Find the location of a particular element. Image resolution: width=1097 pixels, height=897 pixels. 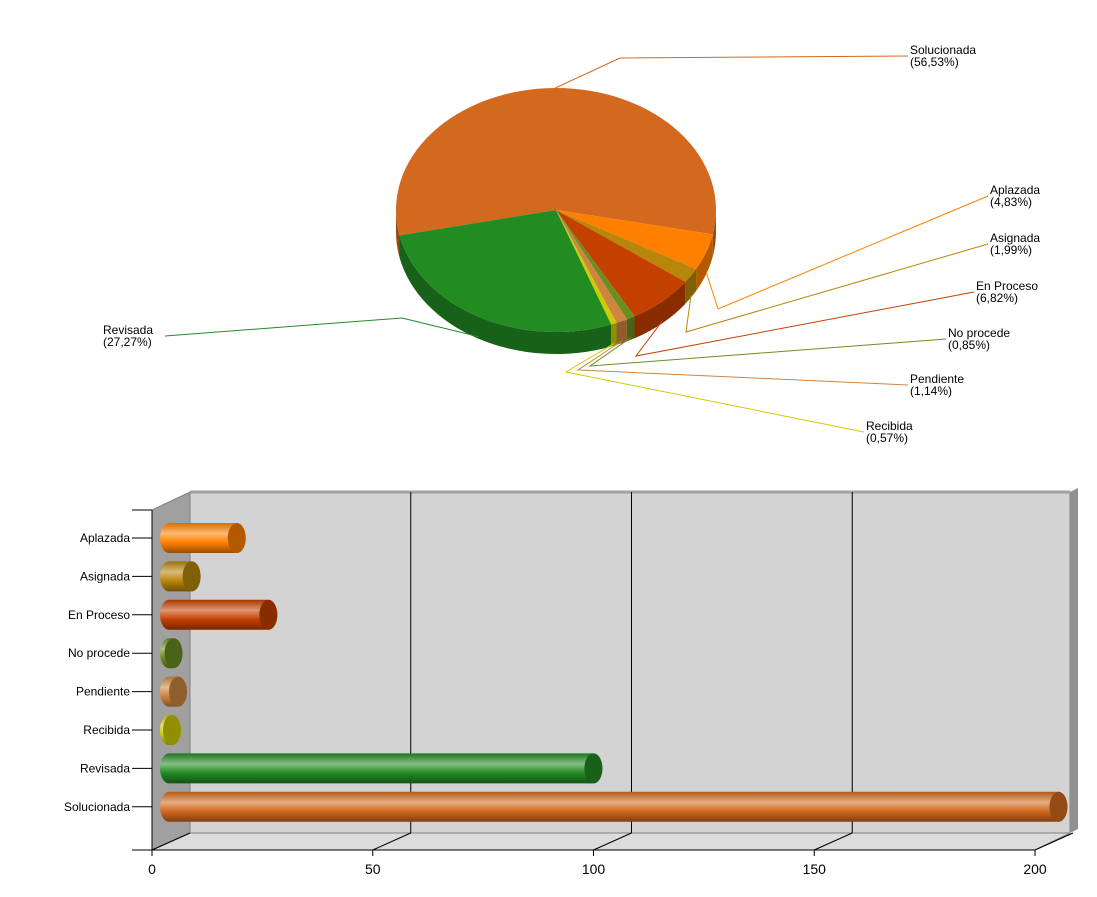

x-tick-label-150: 150 is located at coordinates (815, 869).